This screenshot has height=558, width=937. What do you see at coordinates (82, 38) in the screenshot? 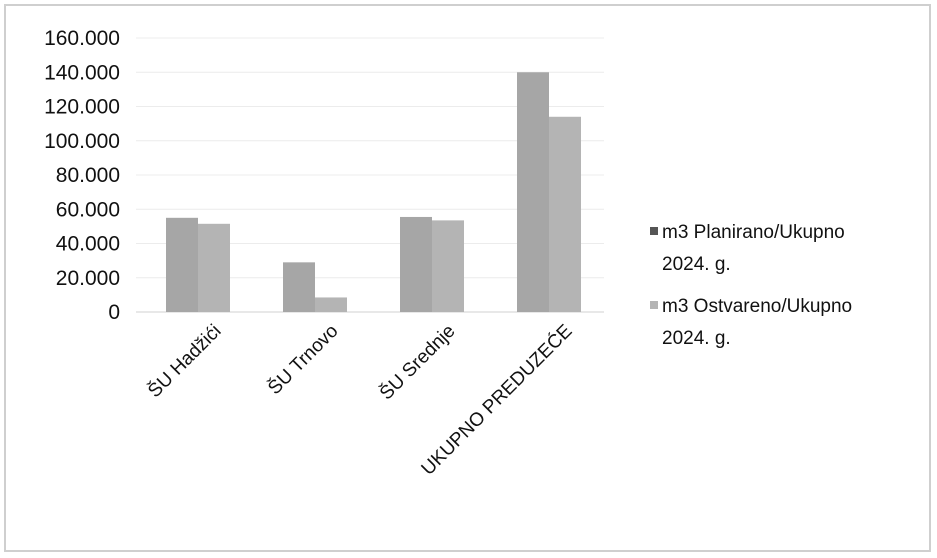
I see `y-tick-label: 160.000` at bounding box center [82, 38].